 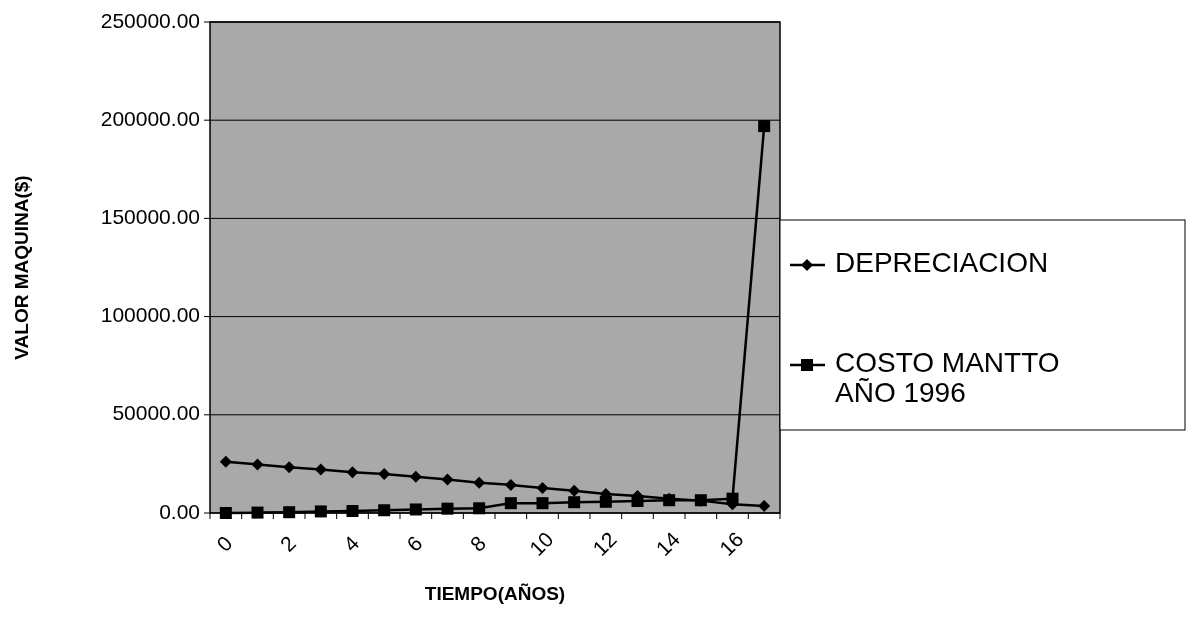 I want to click on x-tick-label: 0, so click(x=224, y=543).